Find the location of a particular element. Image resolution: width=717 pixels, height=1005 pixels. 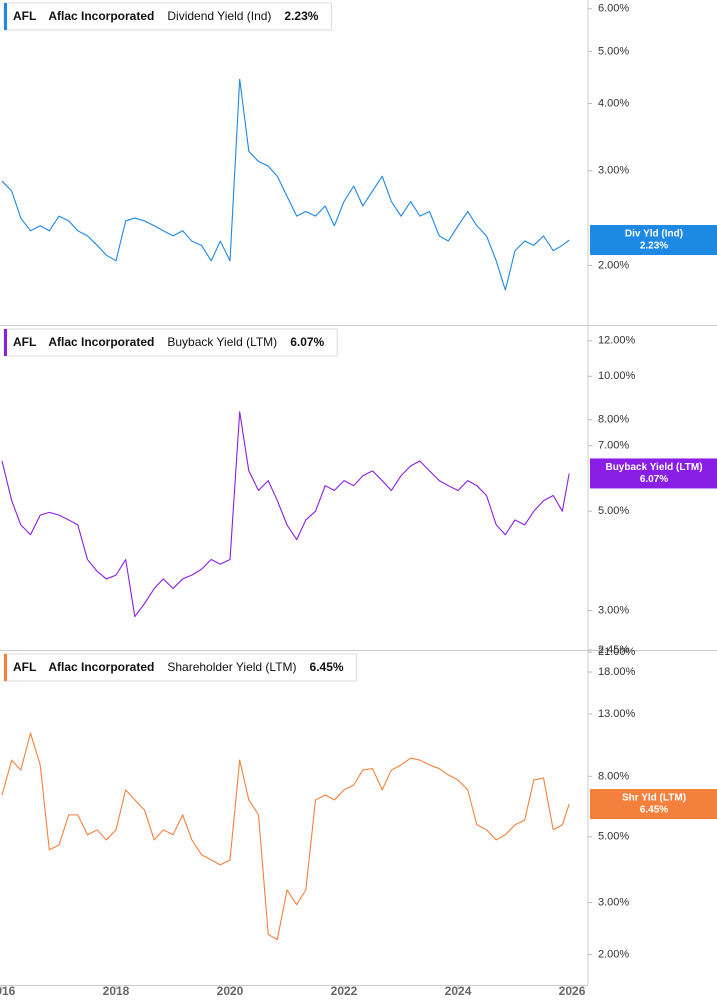

y-tick-label: 21.00% is located at coordinates (617, 652).